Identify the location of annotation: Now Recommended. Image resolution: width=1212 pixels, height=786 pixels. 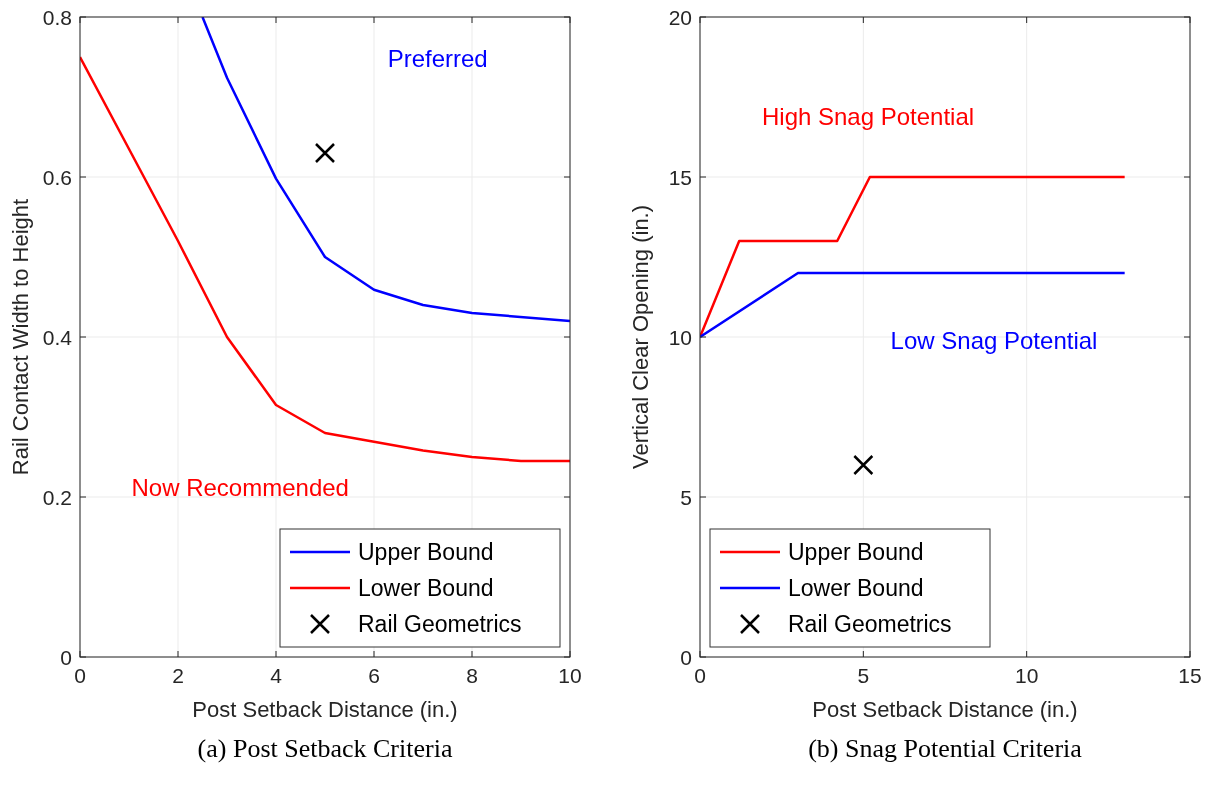
(240, 487).